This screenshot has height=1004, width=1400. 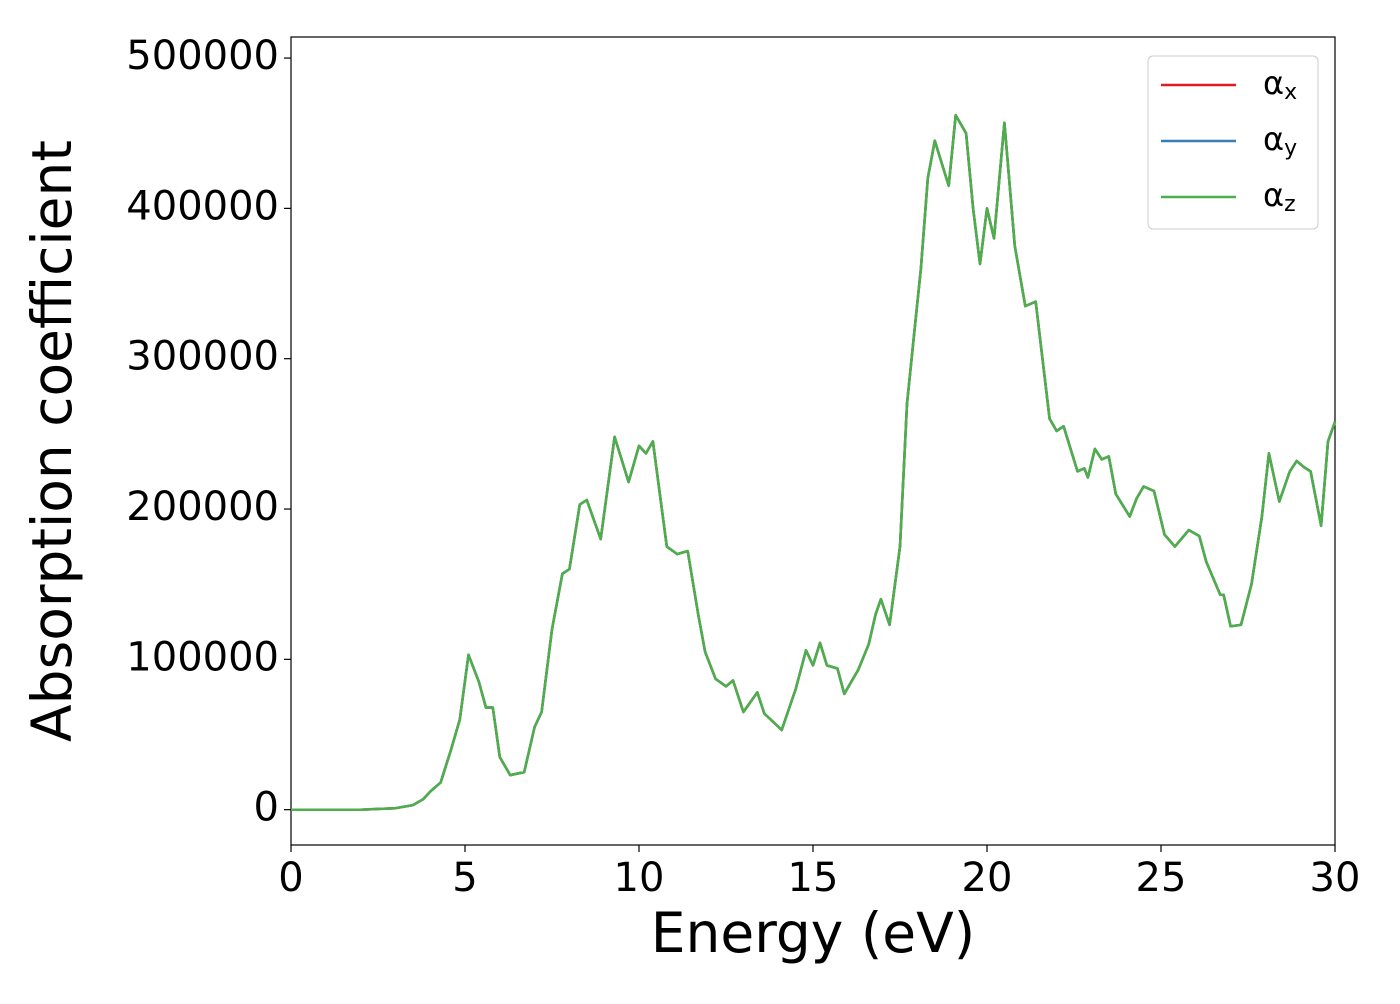 I want to click on y-tick-label: 500000, so click(x=202, y=56).